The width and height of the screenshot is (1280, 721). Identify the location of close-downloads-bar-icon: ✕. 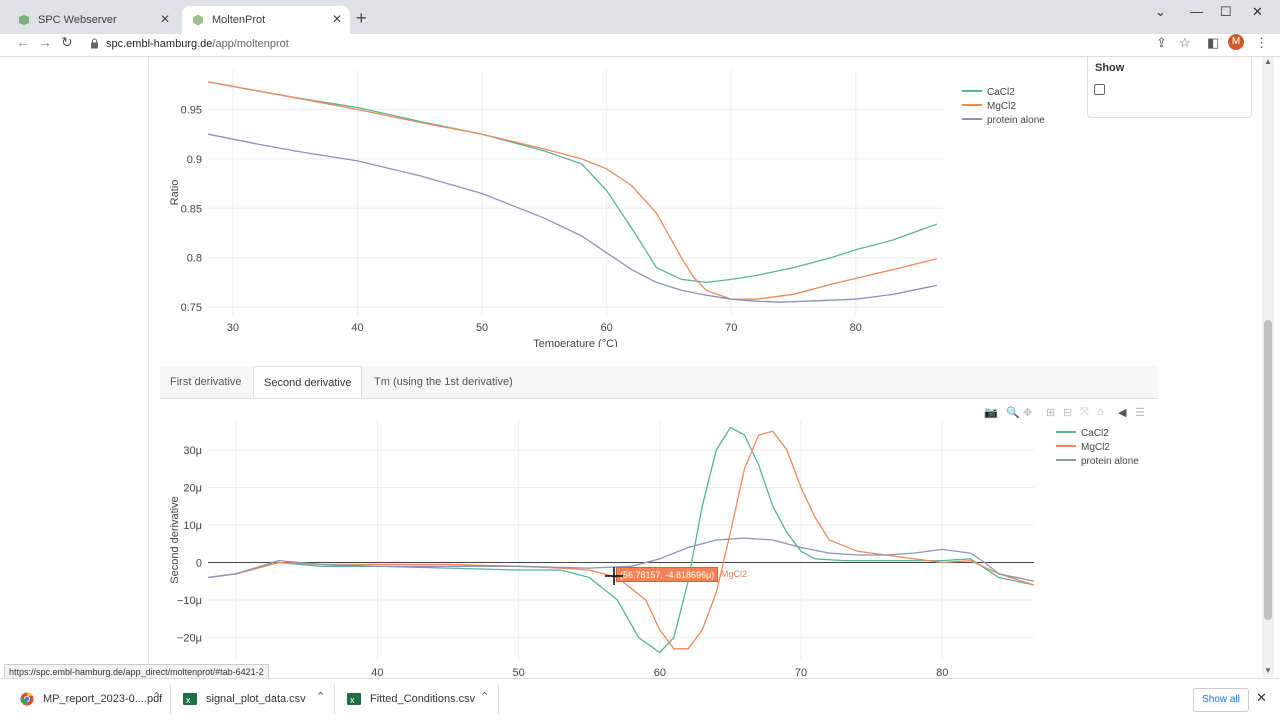
(1261, 697).